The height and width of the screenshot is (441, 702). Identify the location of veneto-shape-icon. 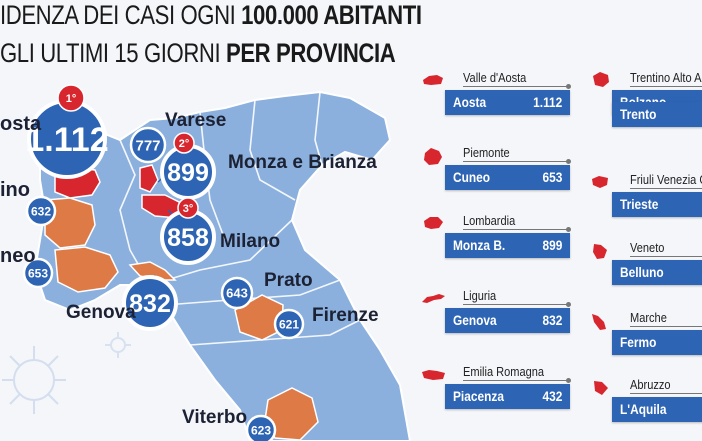
(600, 251).